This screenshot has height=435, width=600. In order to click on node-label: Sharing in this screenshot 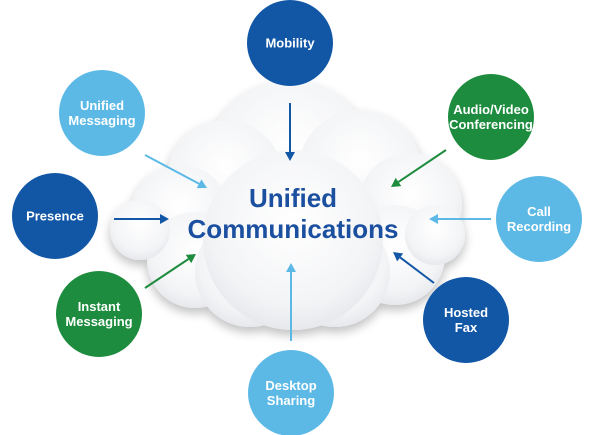, I will do `click(291, 400)`.